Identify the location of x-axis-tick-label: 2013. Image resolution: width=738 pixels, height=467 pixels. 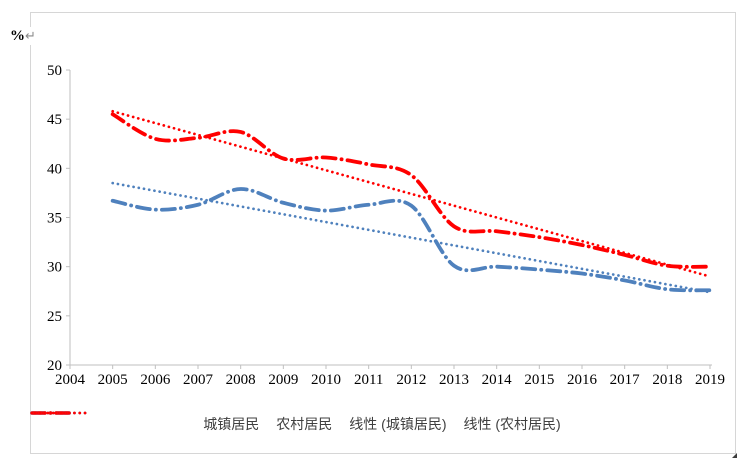
(454, 380).